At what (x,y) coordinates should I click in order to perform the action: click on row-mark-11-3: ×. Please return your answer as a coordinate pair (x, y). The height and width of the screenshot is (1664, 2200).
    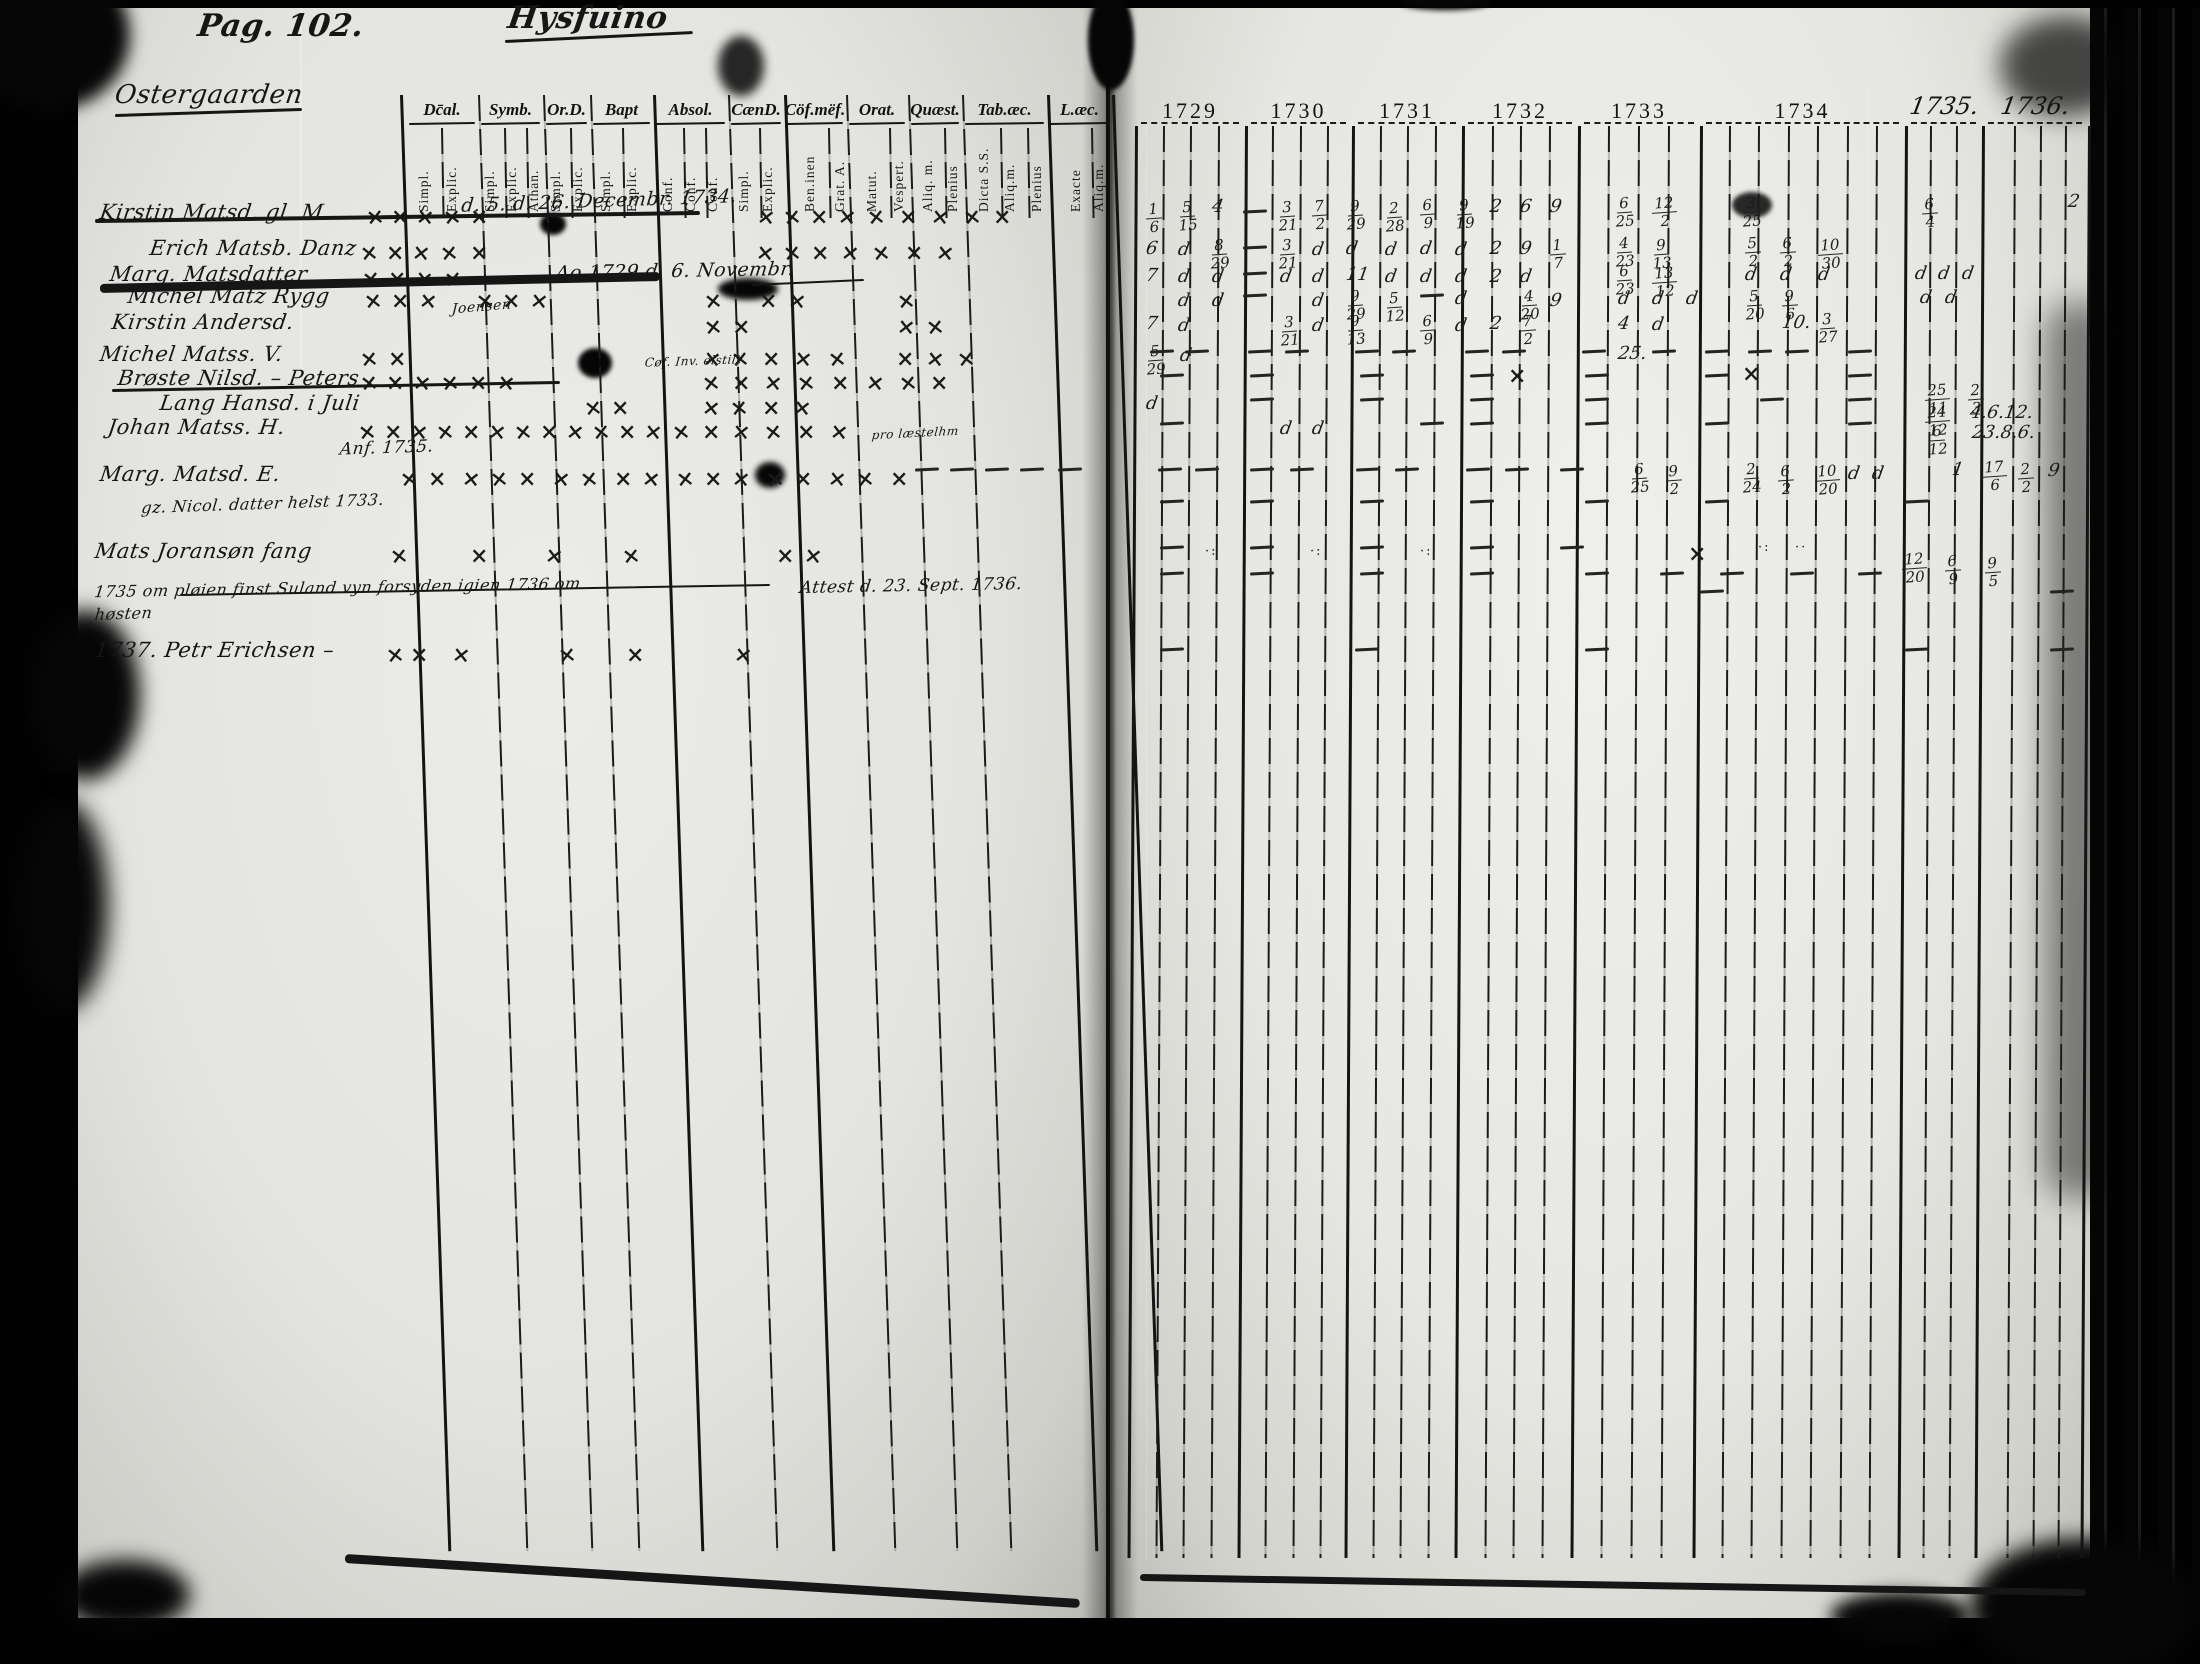
    Looking at the image, I should click on (567, 655).